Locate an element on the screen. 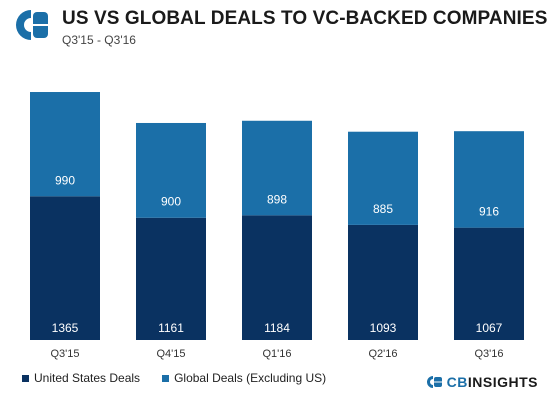  bar-label-us-1: 1161 is located at coordinates (171, 328).